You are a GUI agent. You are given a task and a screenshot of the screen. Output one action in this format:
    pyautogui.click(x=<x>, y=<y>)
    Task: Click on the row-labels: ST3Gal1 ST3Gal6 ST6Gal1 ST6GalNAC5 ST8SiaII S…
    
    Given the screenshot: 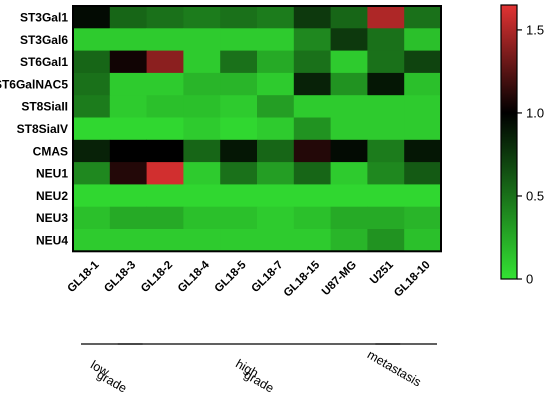 What is the action you would take?
    pyautogui.click(x=34, y=128)
    